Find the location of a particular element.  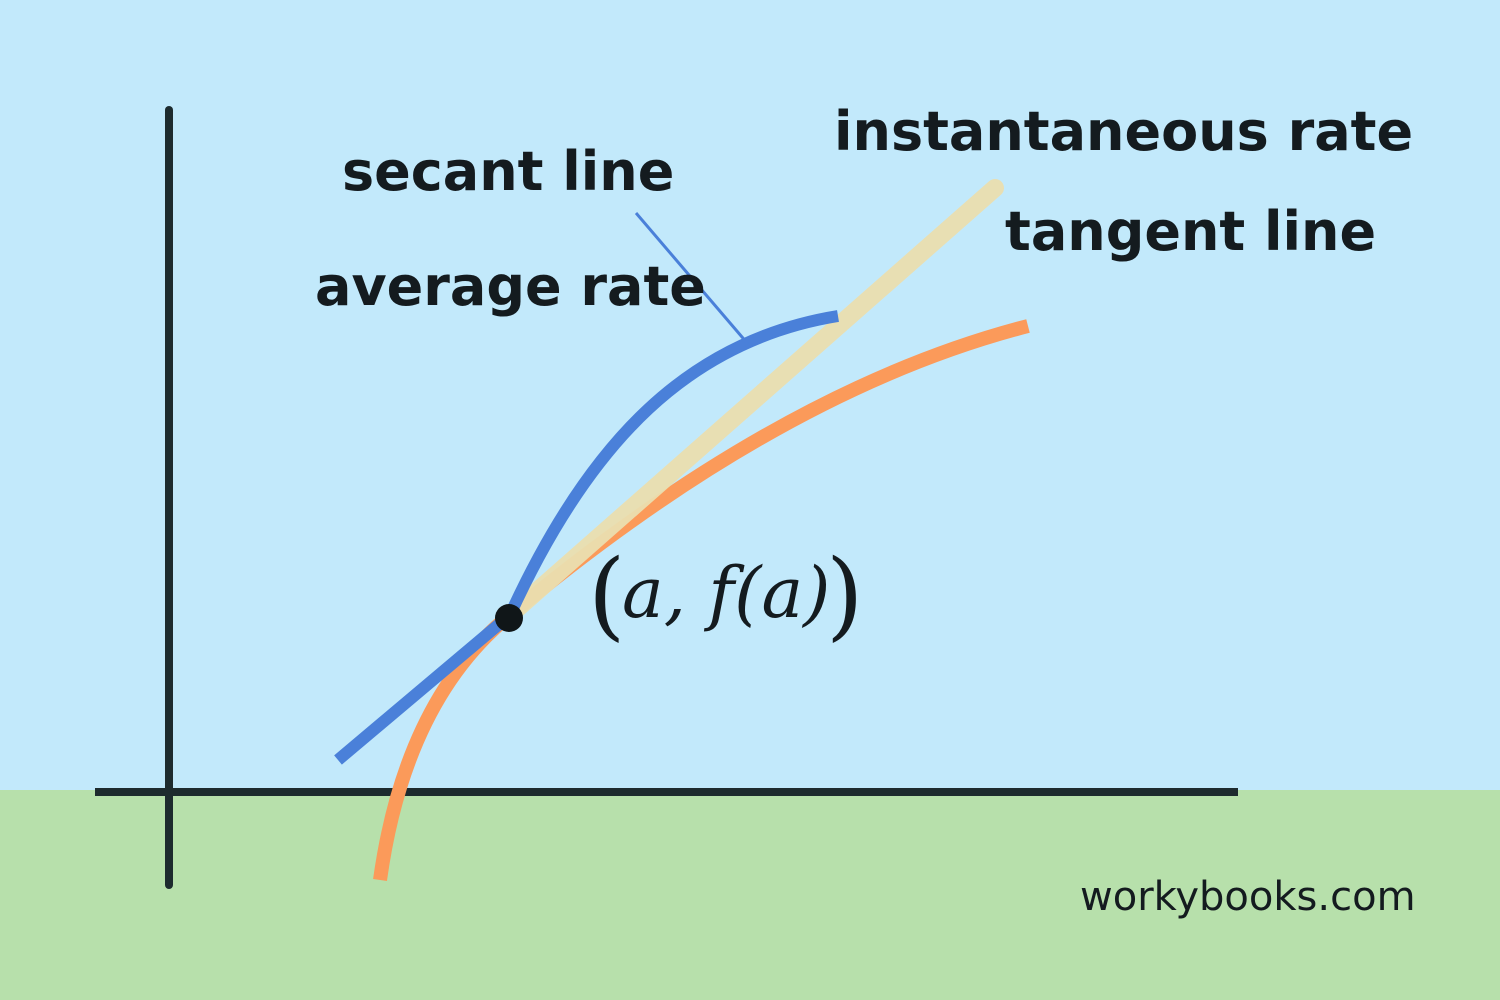

point-label-close-paren: ) is located at coordinates (844, 595).